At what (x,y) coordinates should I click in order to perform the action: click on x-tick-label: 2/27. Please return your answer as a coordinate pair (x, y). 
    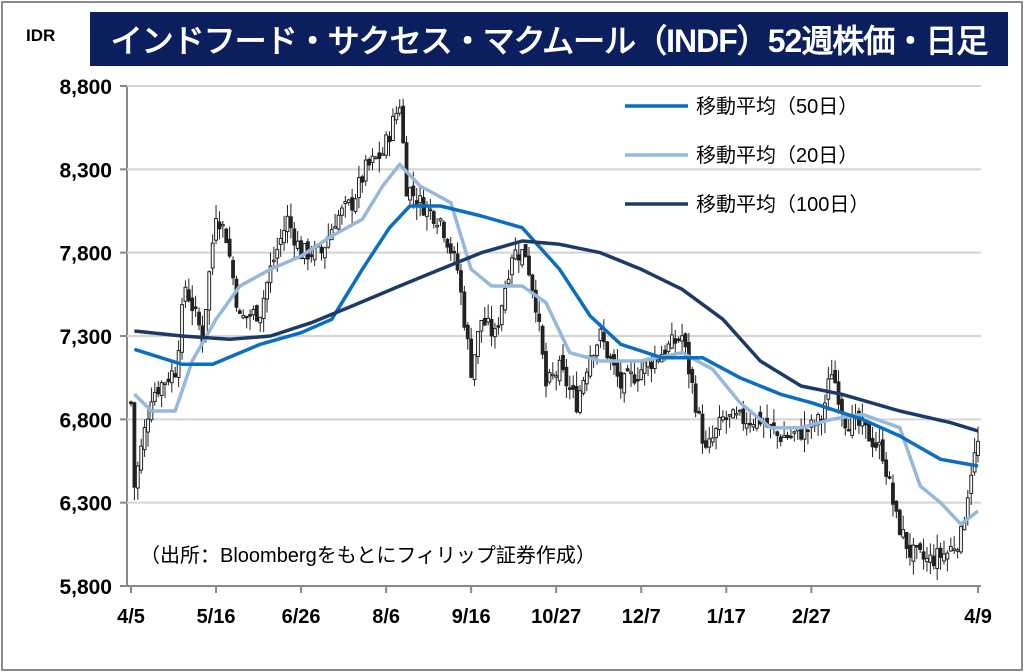
    Looking at the image, I should click on (811, 617).